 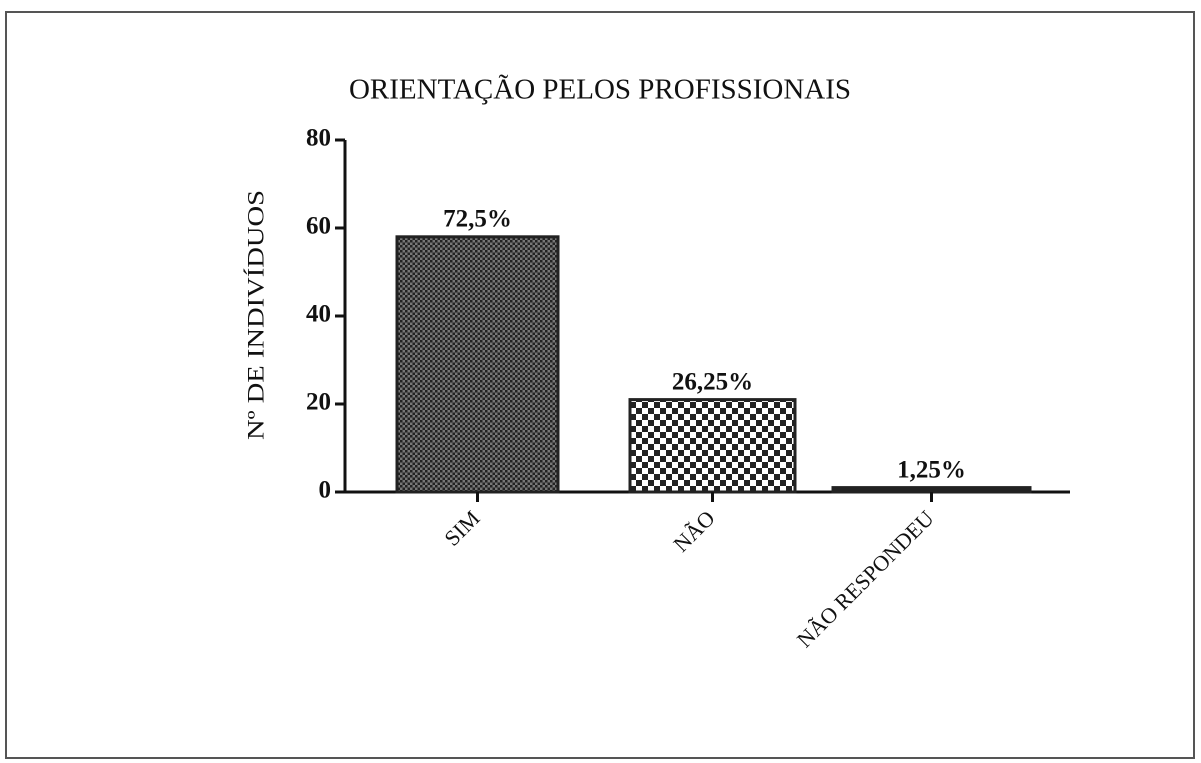 What do you see at coordinates (600, 90) in the screenshot?
I see `chart-title: ORIENTAÇÃO PELOS PROFISSIONAIS` at bounding box center [600, 90].